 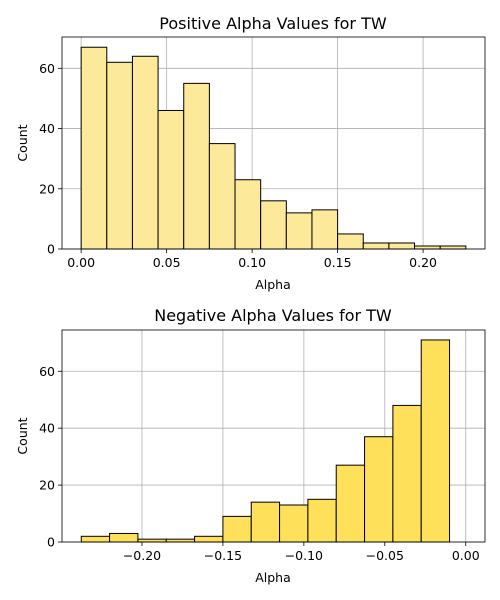 I want to click on x-tick-label: −0.20, so click(x=142, y=555).